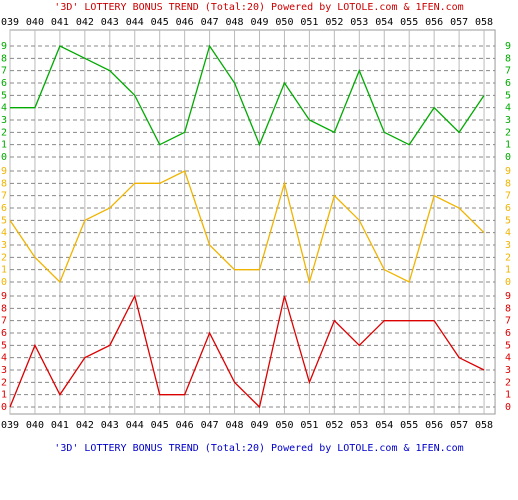 The image size is (518, 500). What do you see at coordinates (110, 425) in the screenshot?
I see `x-tick-label: 043` at bounding box center [110, 425].